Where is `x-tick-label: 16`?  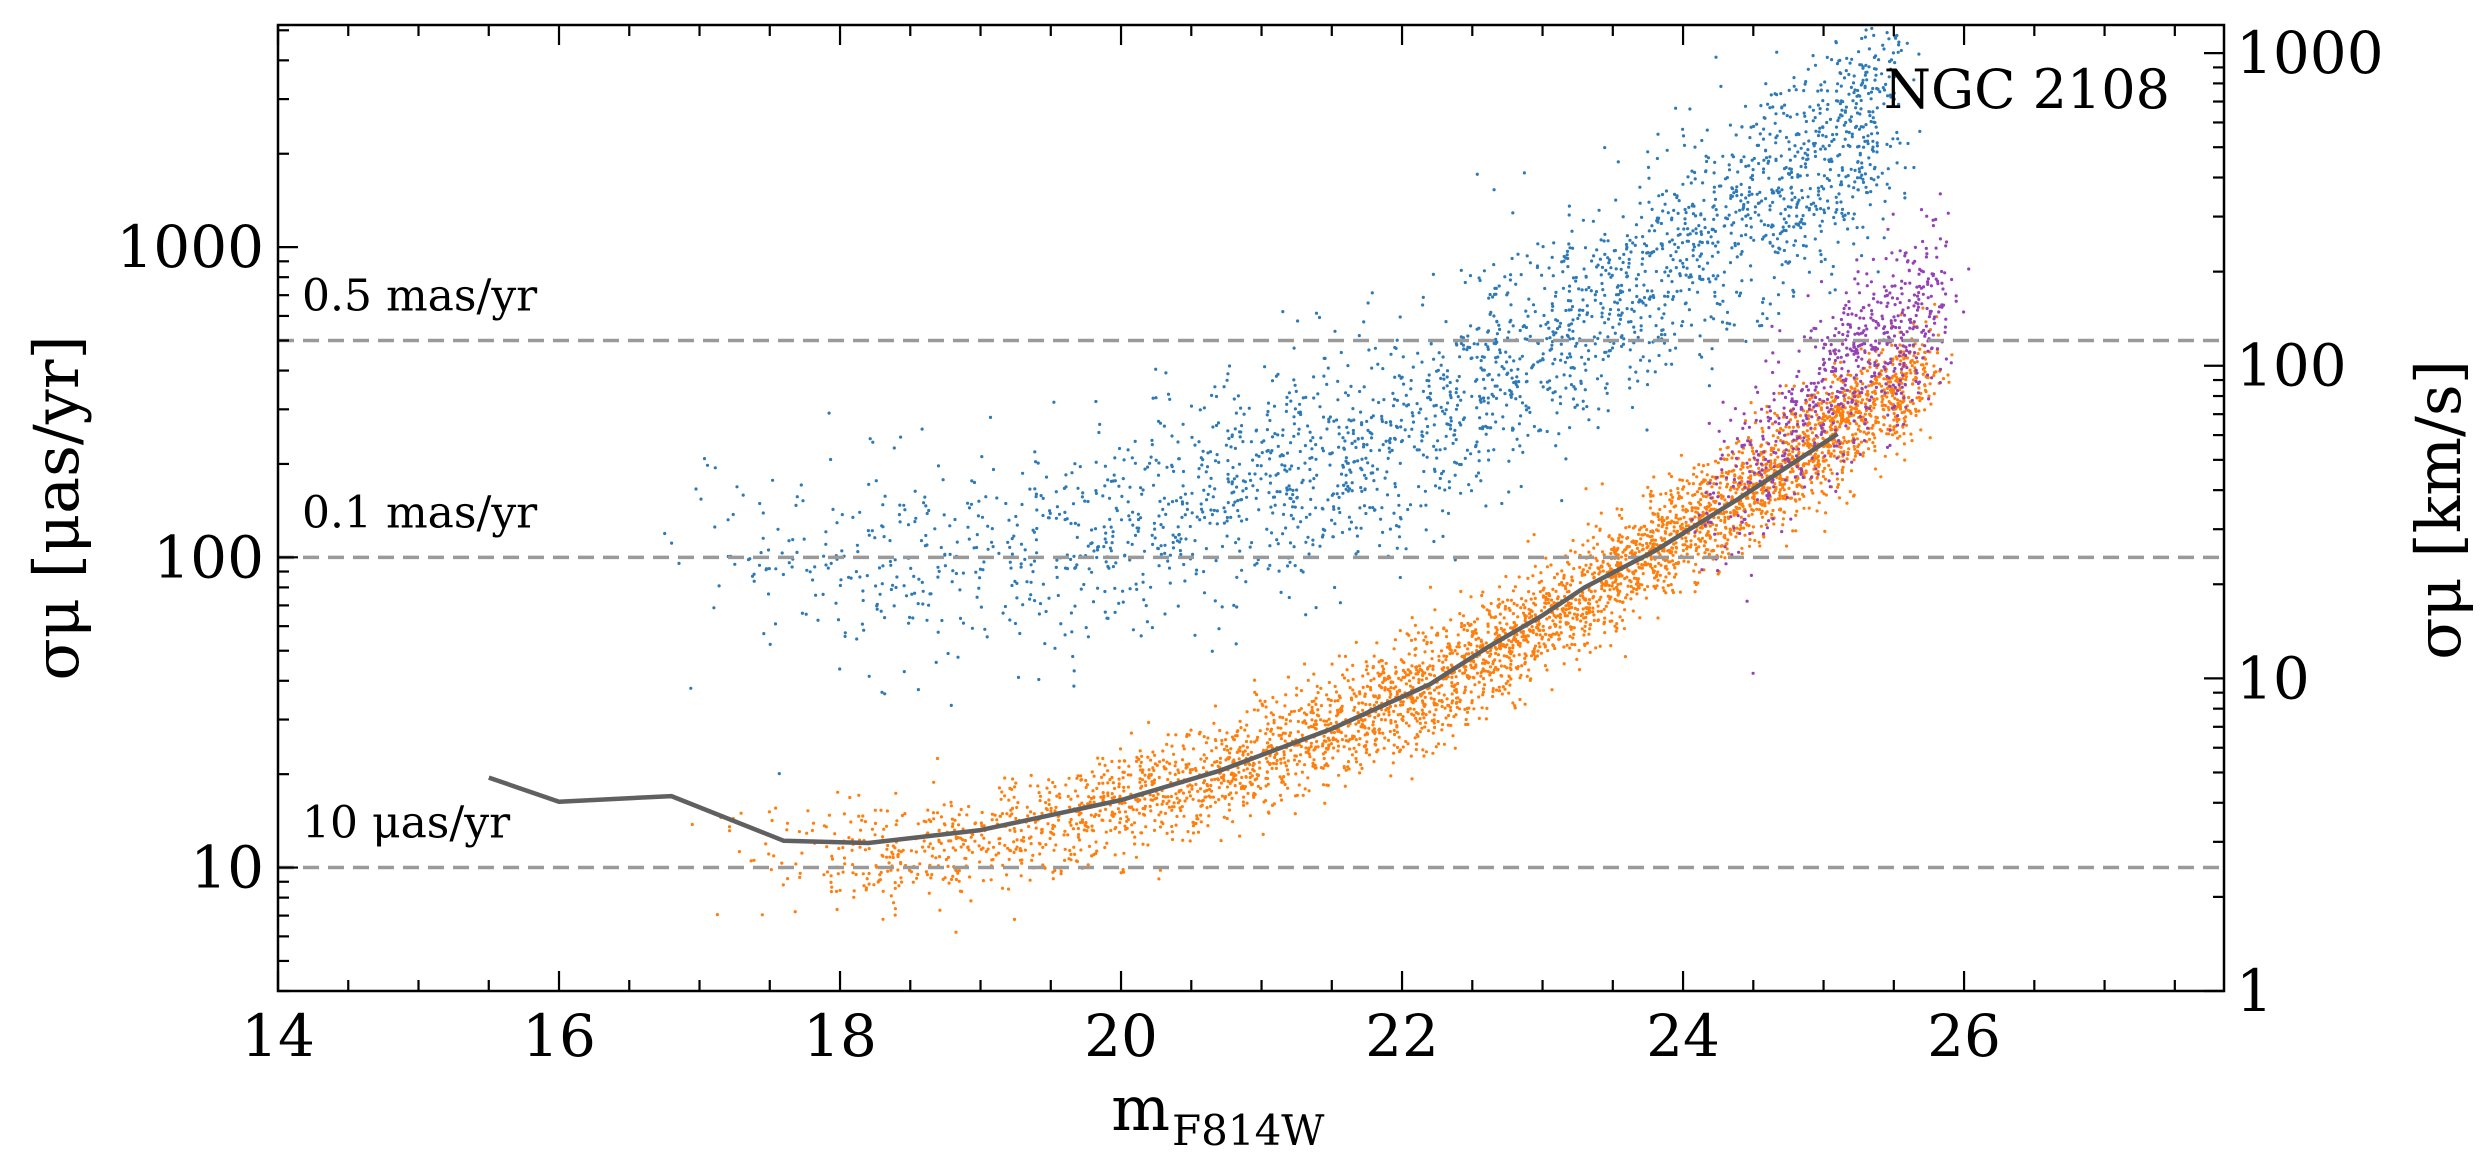
x-tick-label: 16 is located at coordinates (559, 1036).